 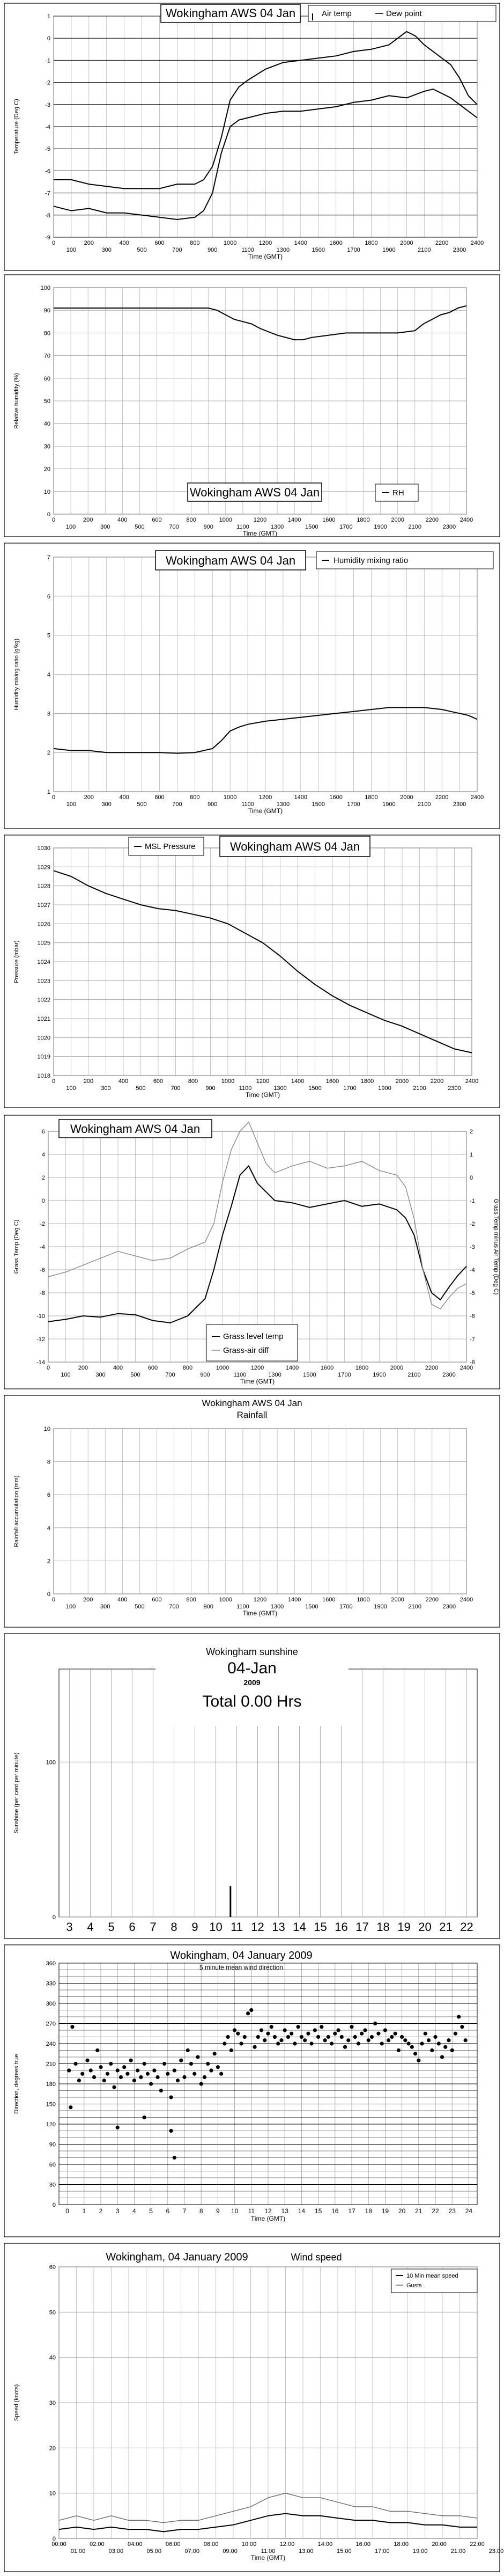 What do you see at coordinates (404, 13) in the screenshot?
I see `legend-label: Dew point` at bounding box center [404, 13].